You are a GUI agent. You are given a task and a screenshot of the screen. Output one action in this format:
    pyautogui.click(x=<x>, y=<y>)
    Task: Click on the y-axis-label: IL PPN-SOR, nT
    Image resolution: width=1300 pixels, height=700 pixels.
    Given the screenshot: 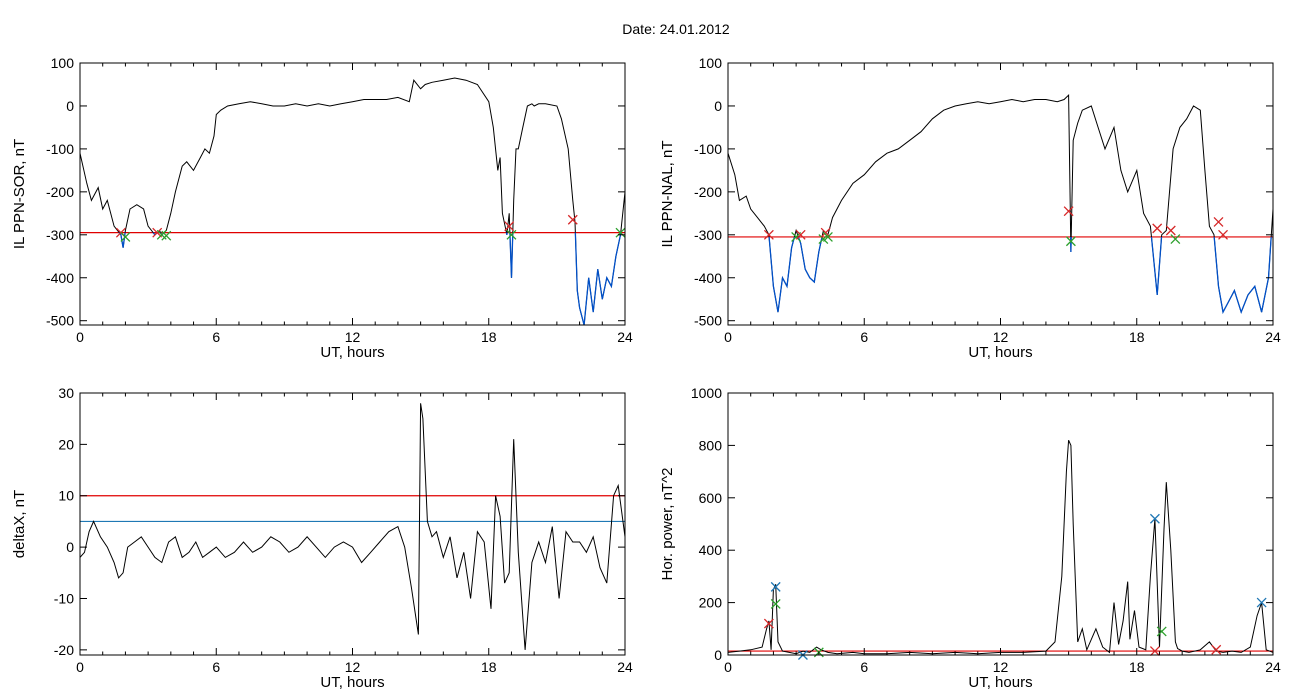 What is the action you would take?
    pyautogui.click(x=19, y=194)
    